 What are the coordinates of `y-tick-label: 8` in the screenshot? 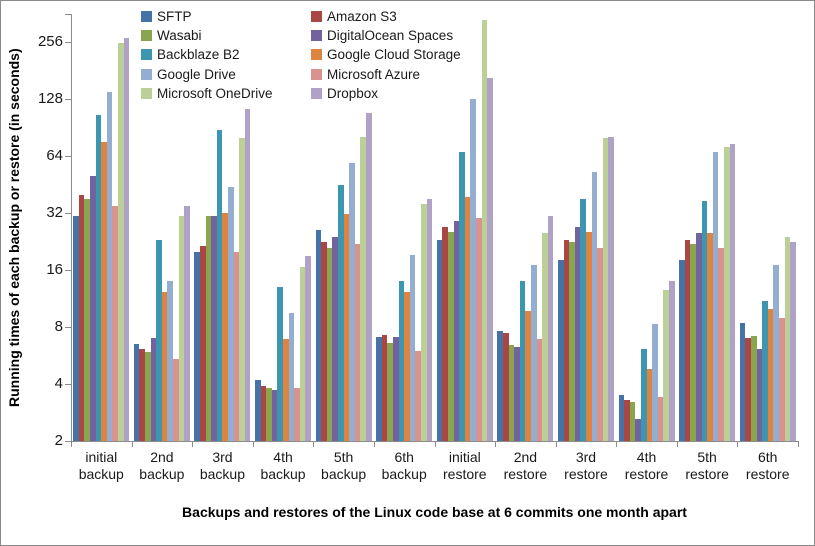 It's located at (58, 326).